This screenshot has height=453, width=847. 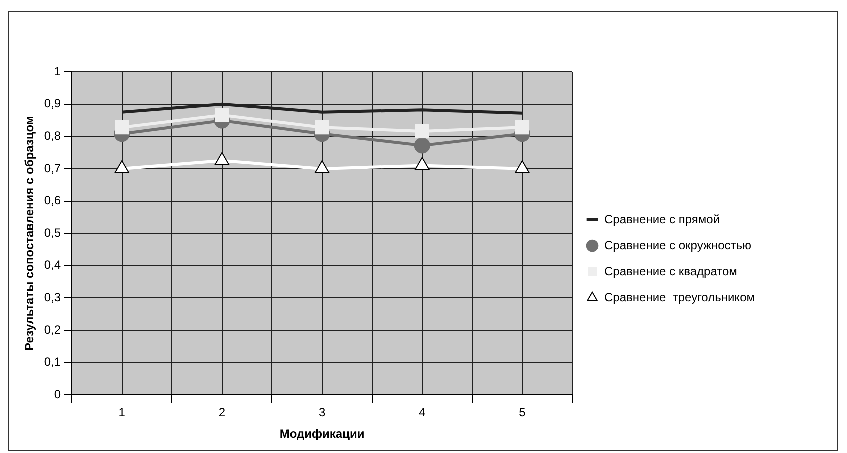 I want to click on y-axis-title: Результаты сопоставления с образцом, so click(x=29, y=233).